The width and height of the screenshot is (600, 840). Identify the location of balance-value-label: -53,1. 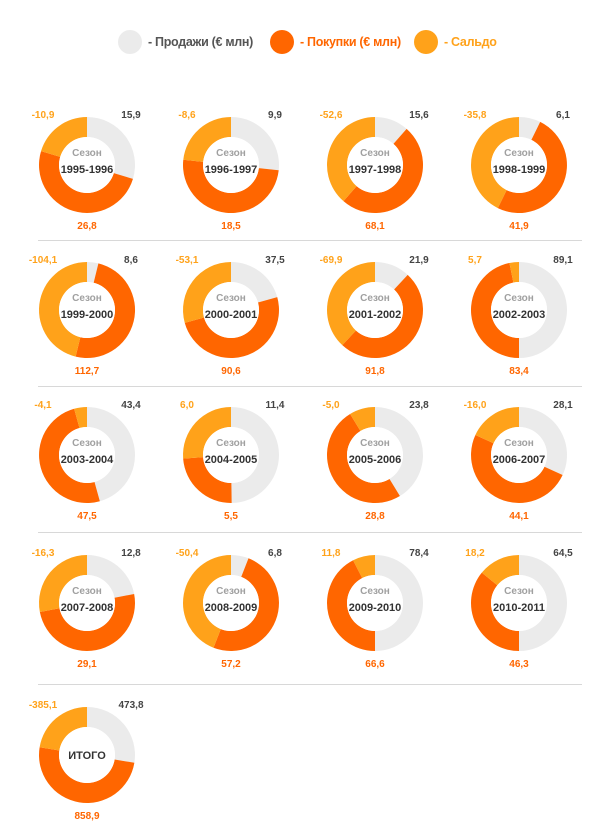
(187, 260).